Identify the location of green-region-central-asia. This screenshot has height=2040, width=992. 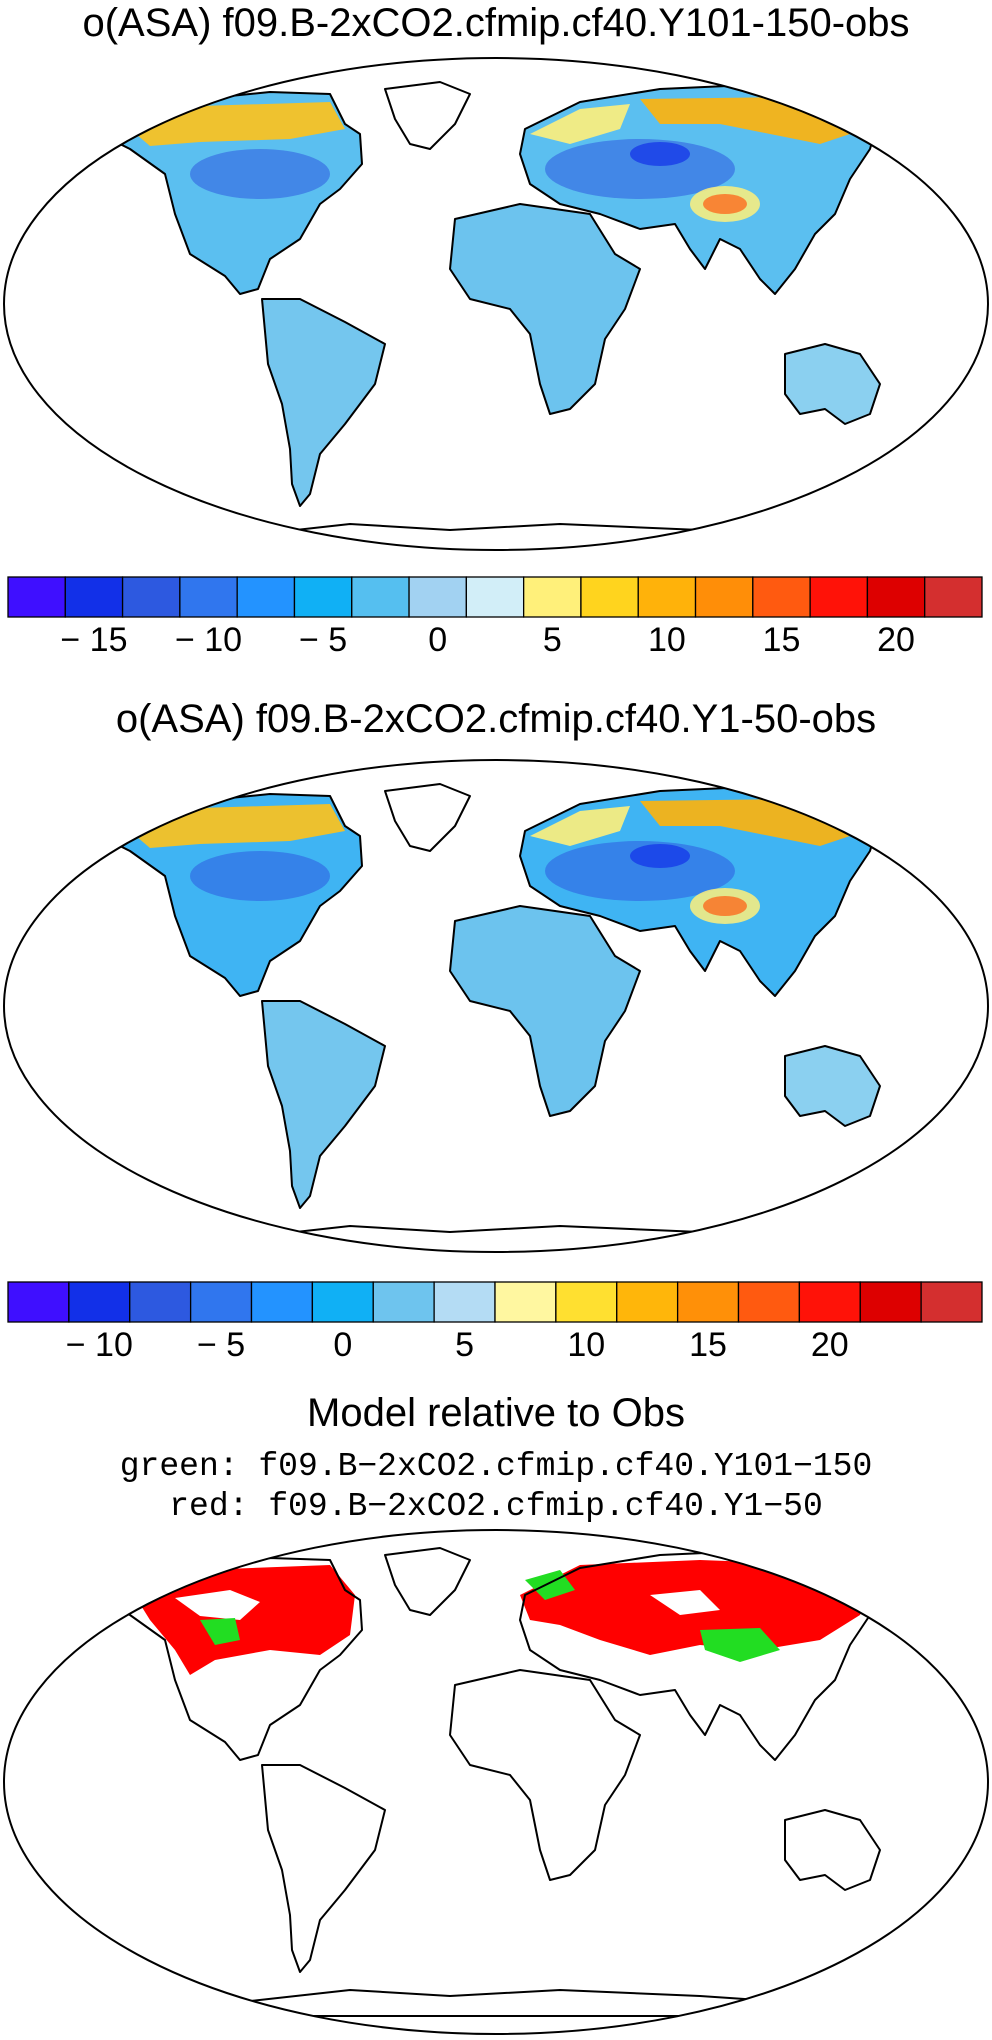
(740, 1645).